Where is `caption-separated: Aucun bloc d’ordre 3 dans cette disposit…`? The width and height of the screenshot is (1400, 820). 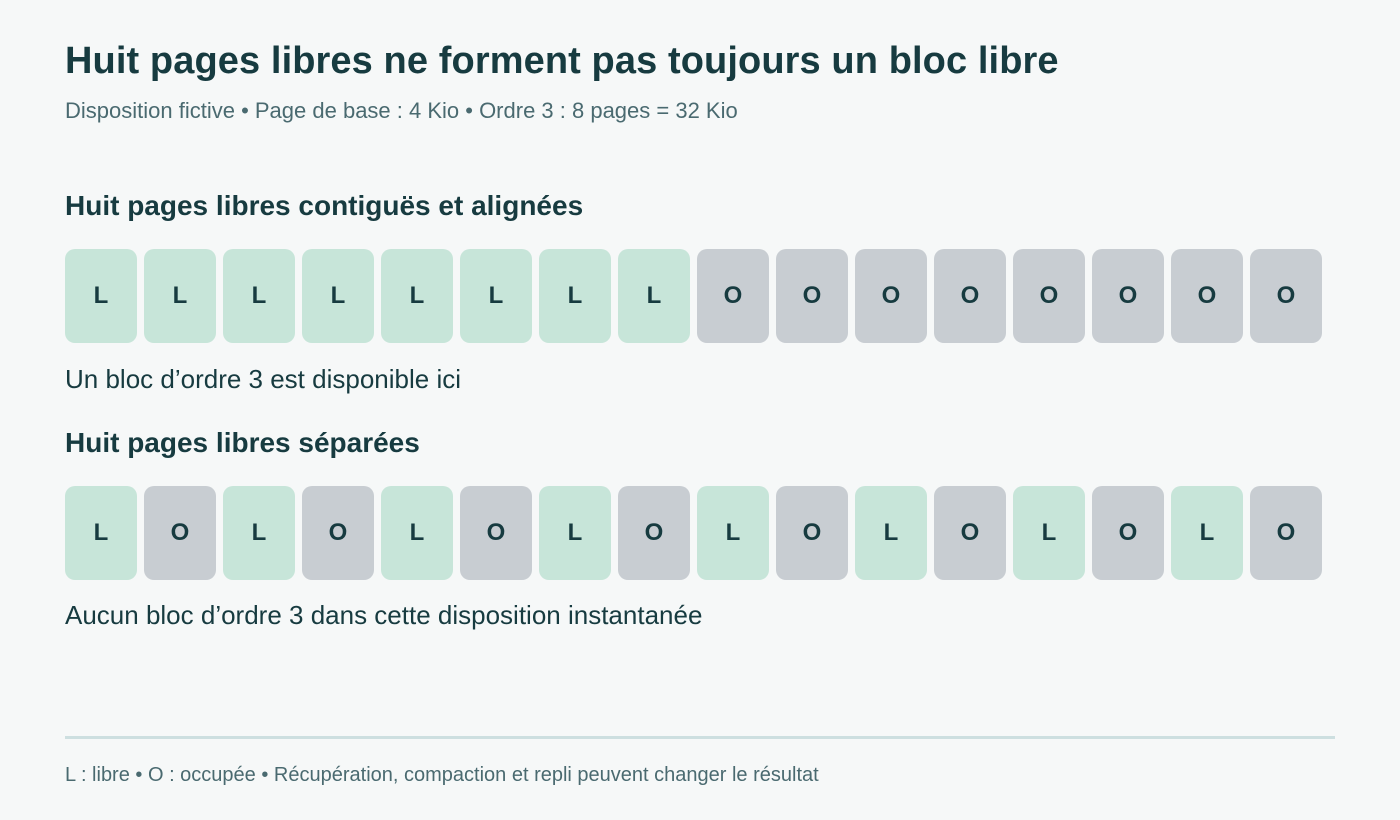
caption-separated: Aucun bloc d’ordre 3 dans cette disposit… is located at coordinates (383, 615).